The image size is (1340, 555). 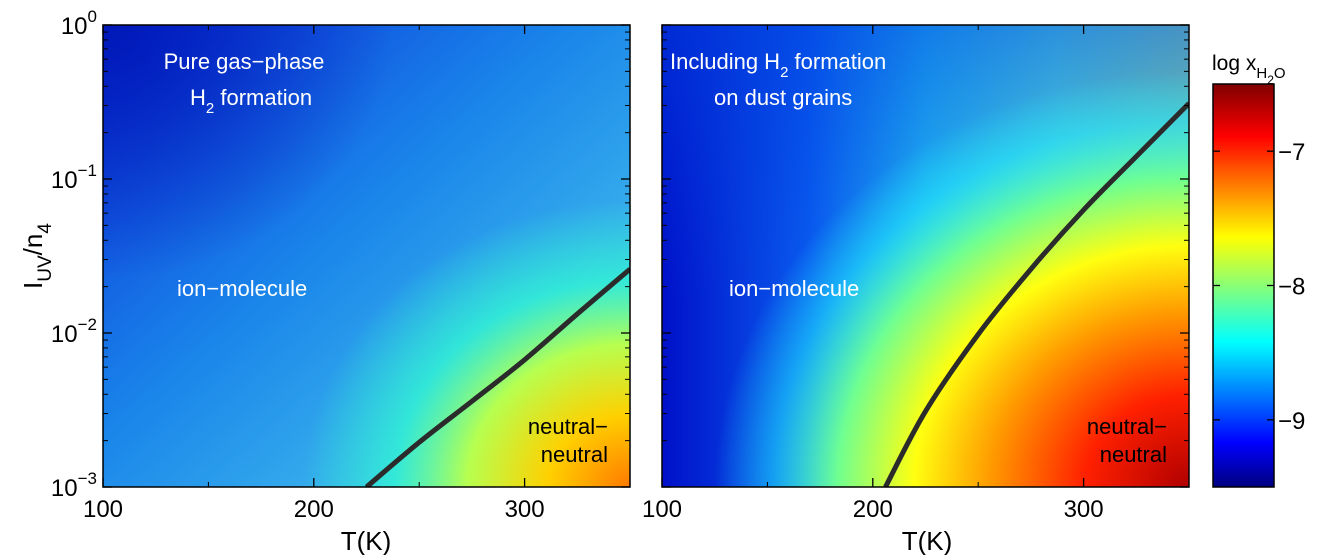 I want to click on right-x-axis-label: T(K), so click(x=927, y=540).